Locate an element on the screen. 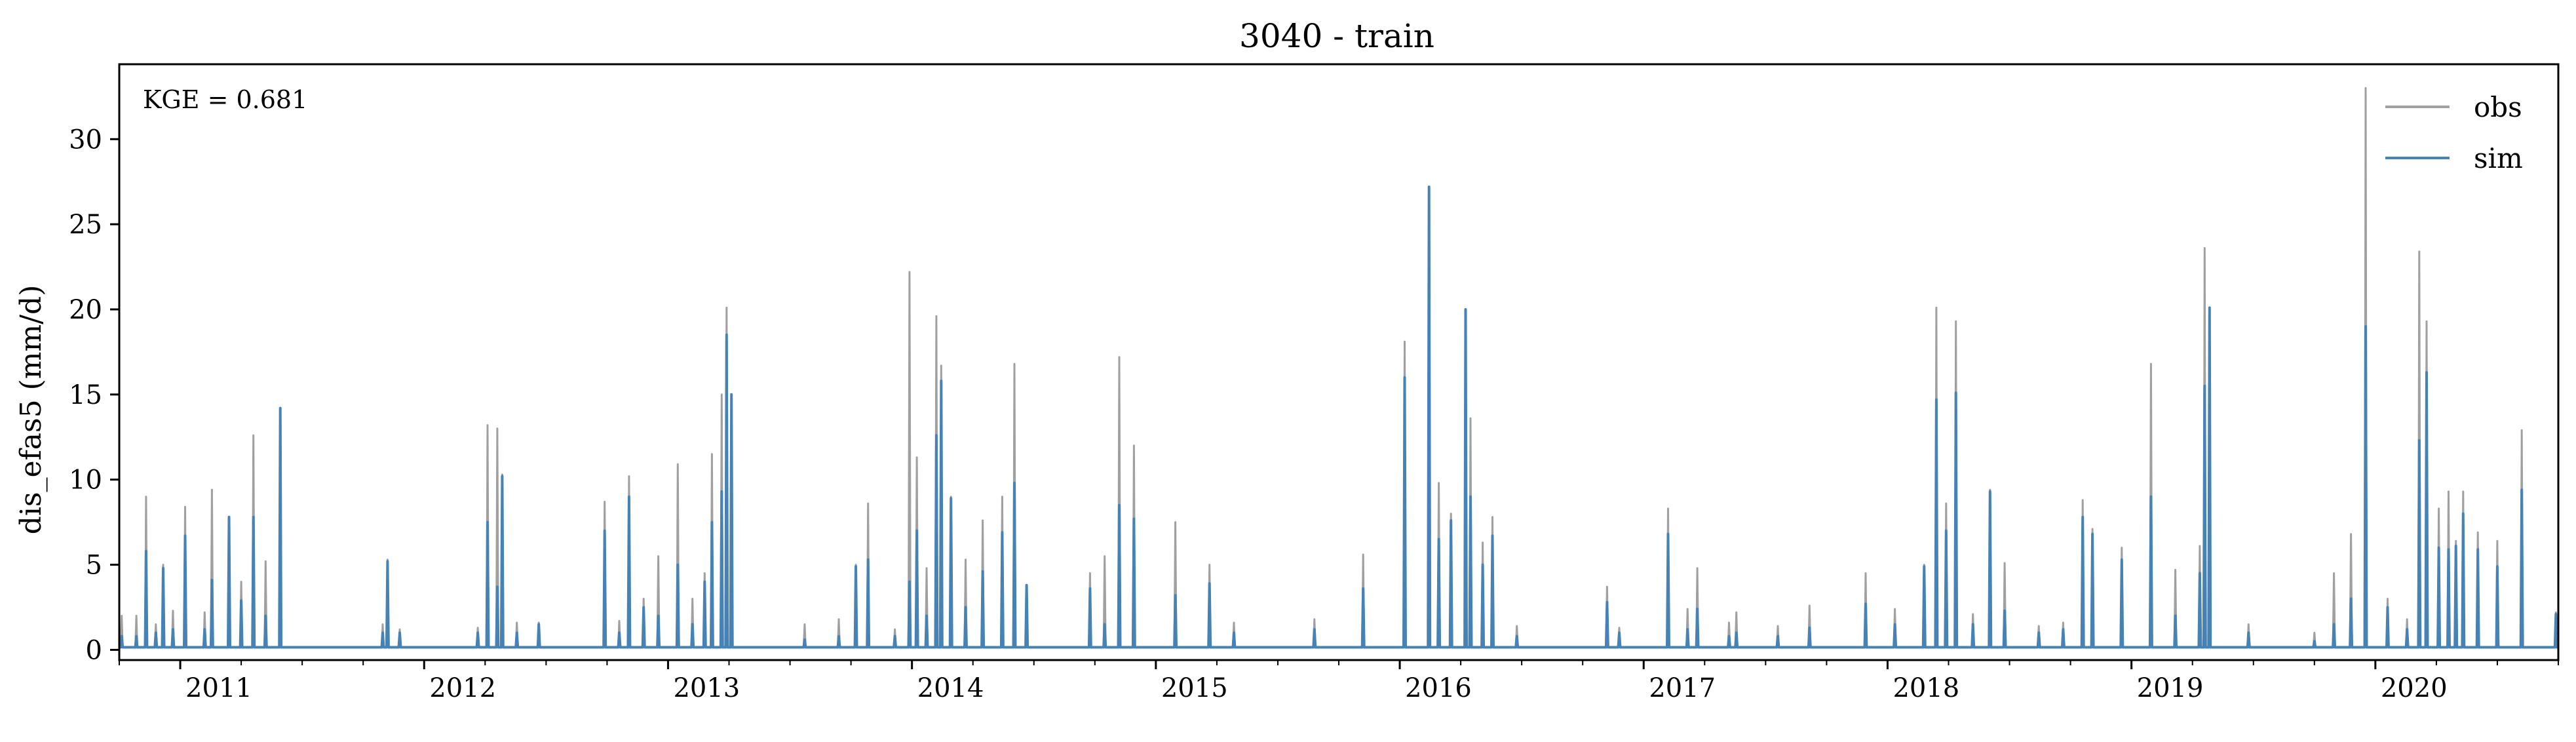 The image size is (2576, 742). legend-obs-label: obs is located at coordinates (2498, 107).